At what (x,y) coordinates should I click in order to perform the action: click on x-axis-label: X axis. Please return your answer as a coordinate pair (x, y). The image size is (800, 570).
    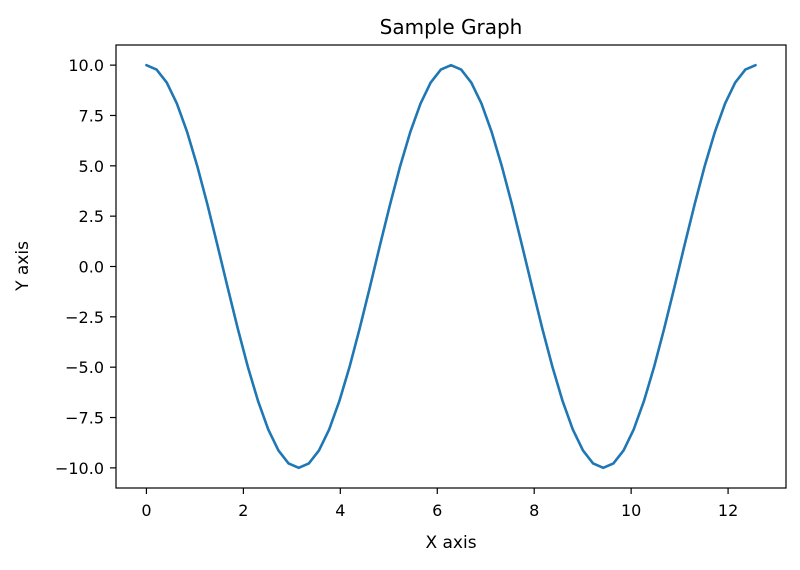
    Looking at the image, I should click on (450, 543).